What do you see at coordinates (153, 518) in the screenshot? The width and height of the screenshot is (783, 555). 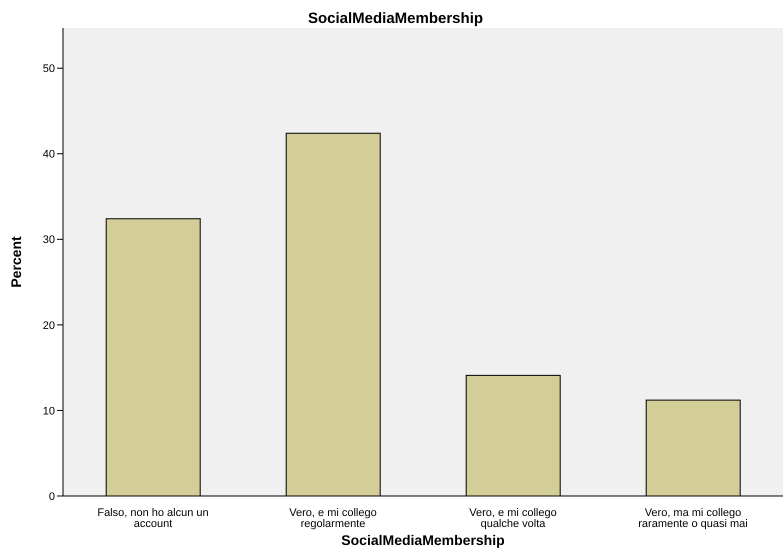 I see `x-tick-label: Falso, non ho alcun un account` at bounding box center [153, 518].